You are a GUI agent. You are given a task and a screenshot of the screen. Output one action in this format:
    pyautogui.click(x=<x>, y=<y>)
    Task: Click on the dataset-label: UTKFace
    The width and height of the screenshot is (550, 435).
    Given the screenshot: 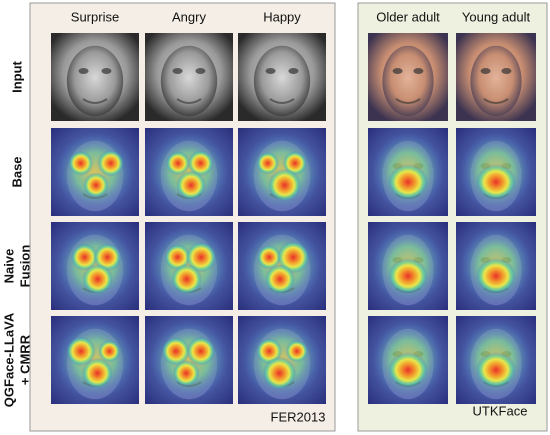 What is the action you would take?
    pyautogui.click(x=500, y=410)
    